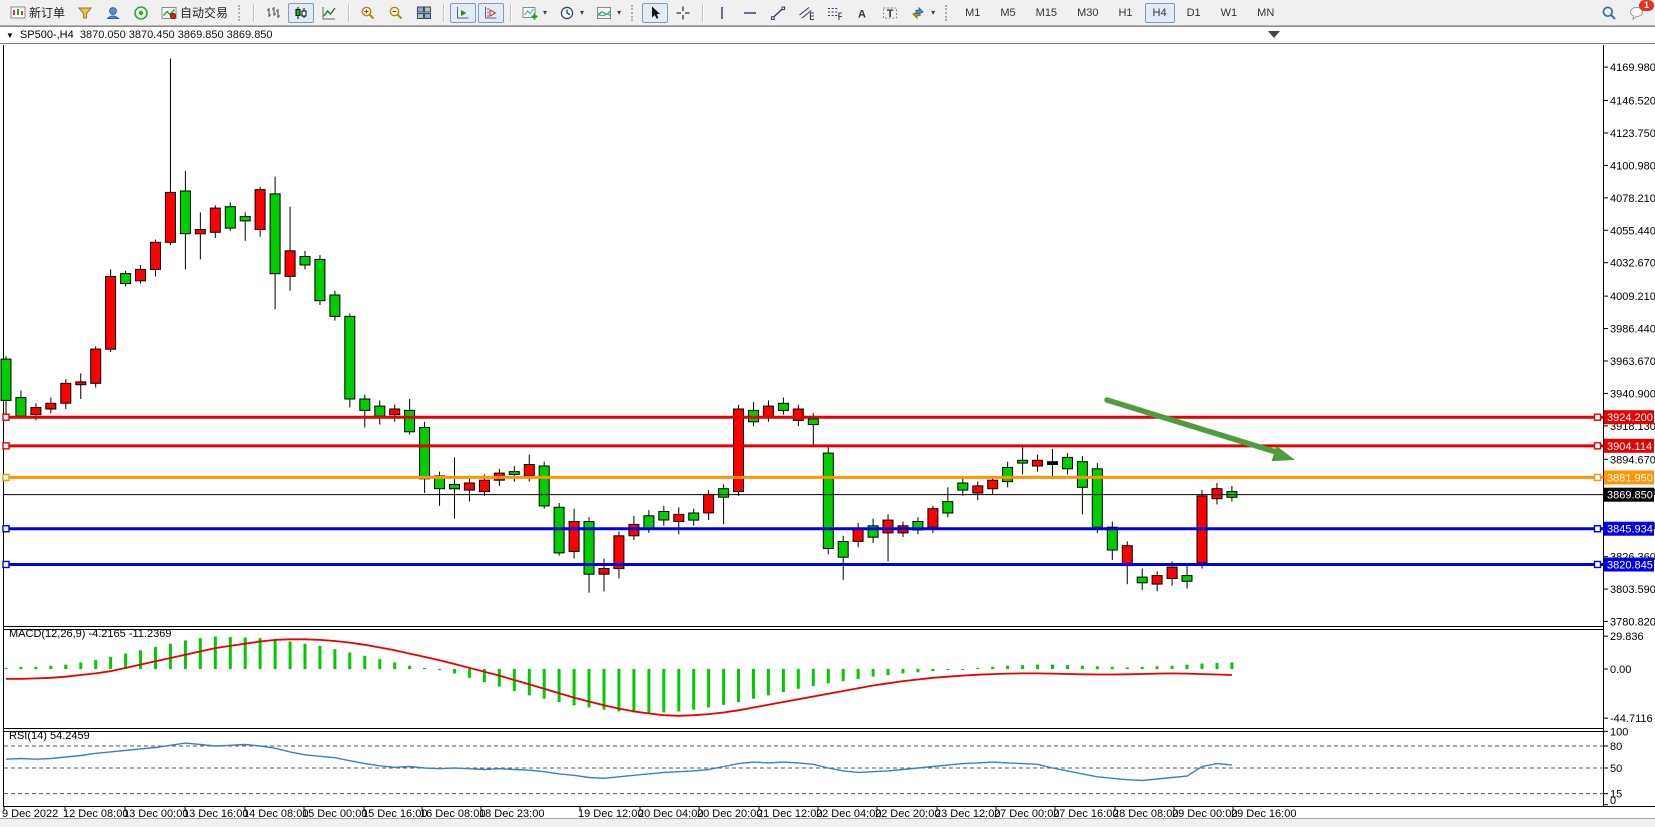  Describe the element at coordinates (329, 13) in the screenshot. I see `line-chart-button` at that location.